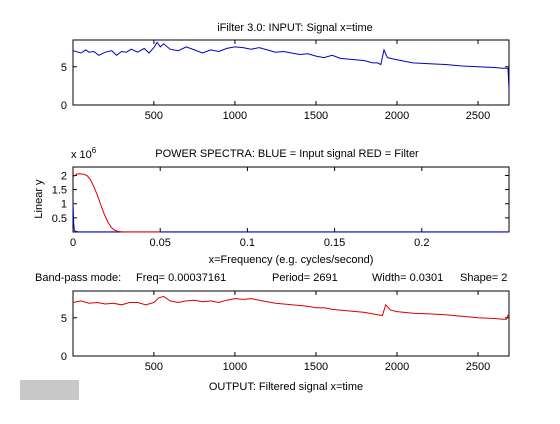  I want to click on status-mode: Band-pass mode:, so click(78, 278).